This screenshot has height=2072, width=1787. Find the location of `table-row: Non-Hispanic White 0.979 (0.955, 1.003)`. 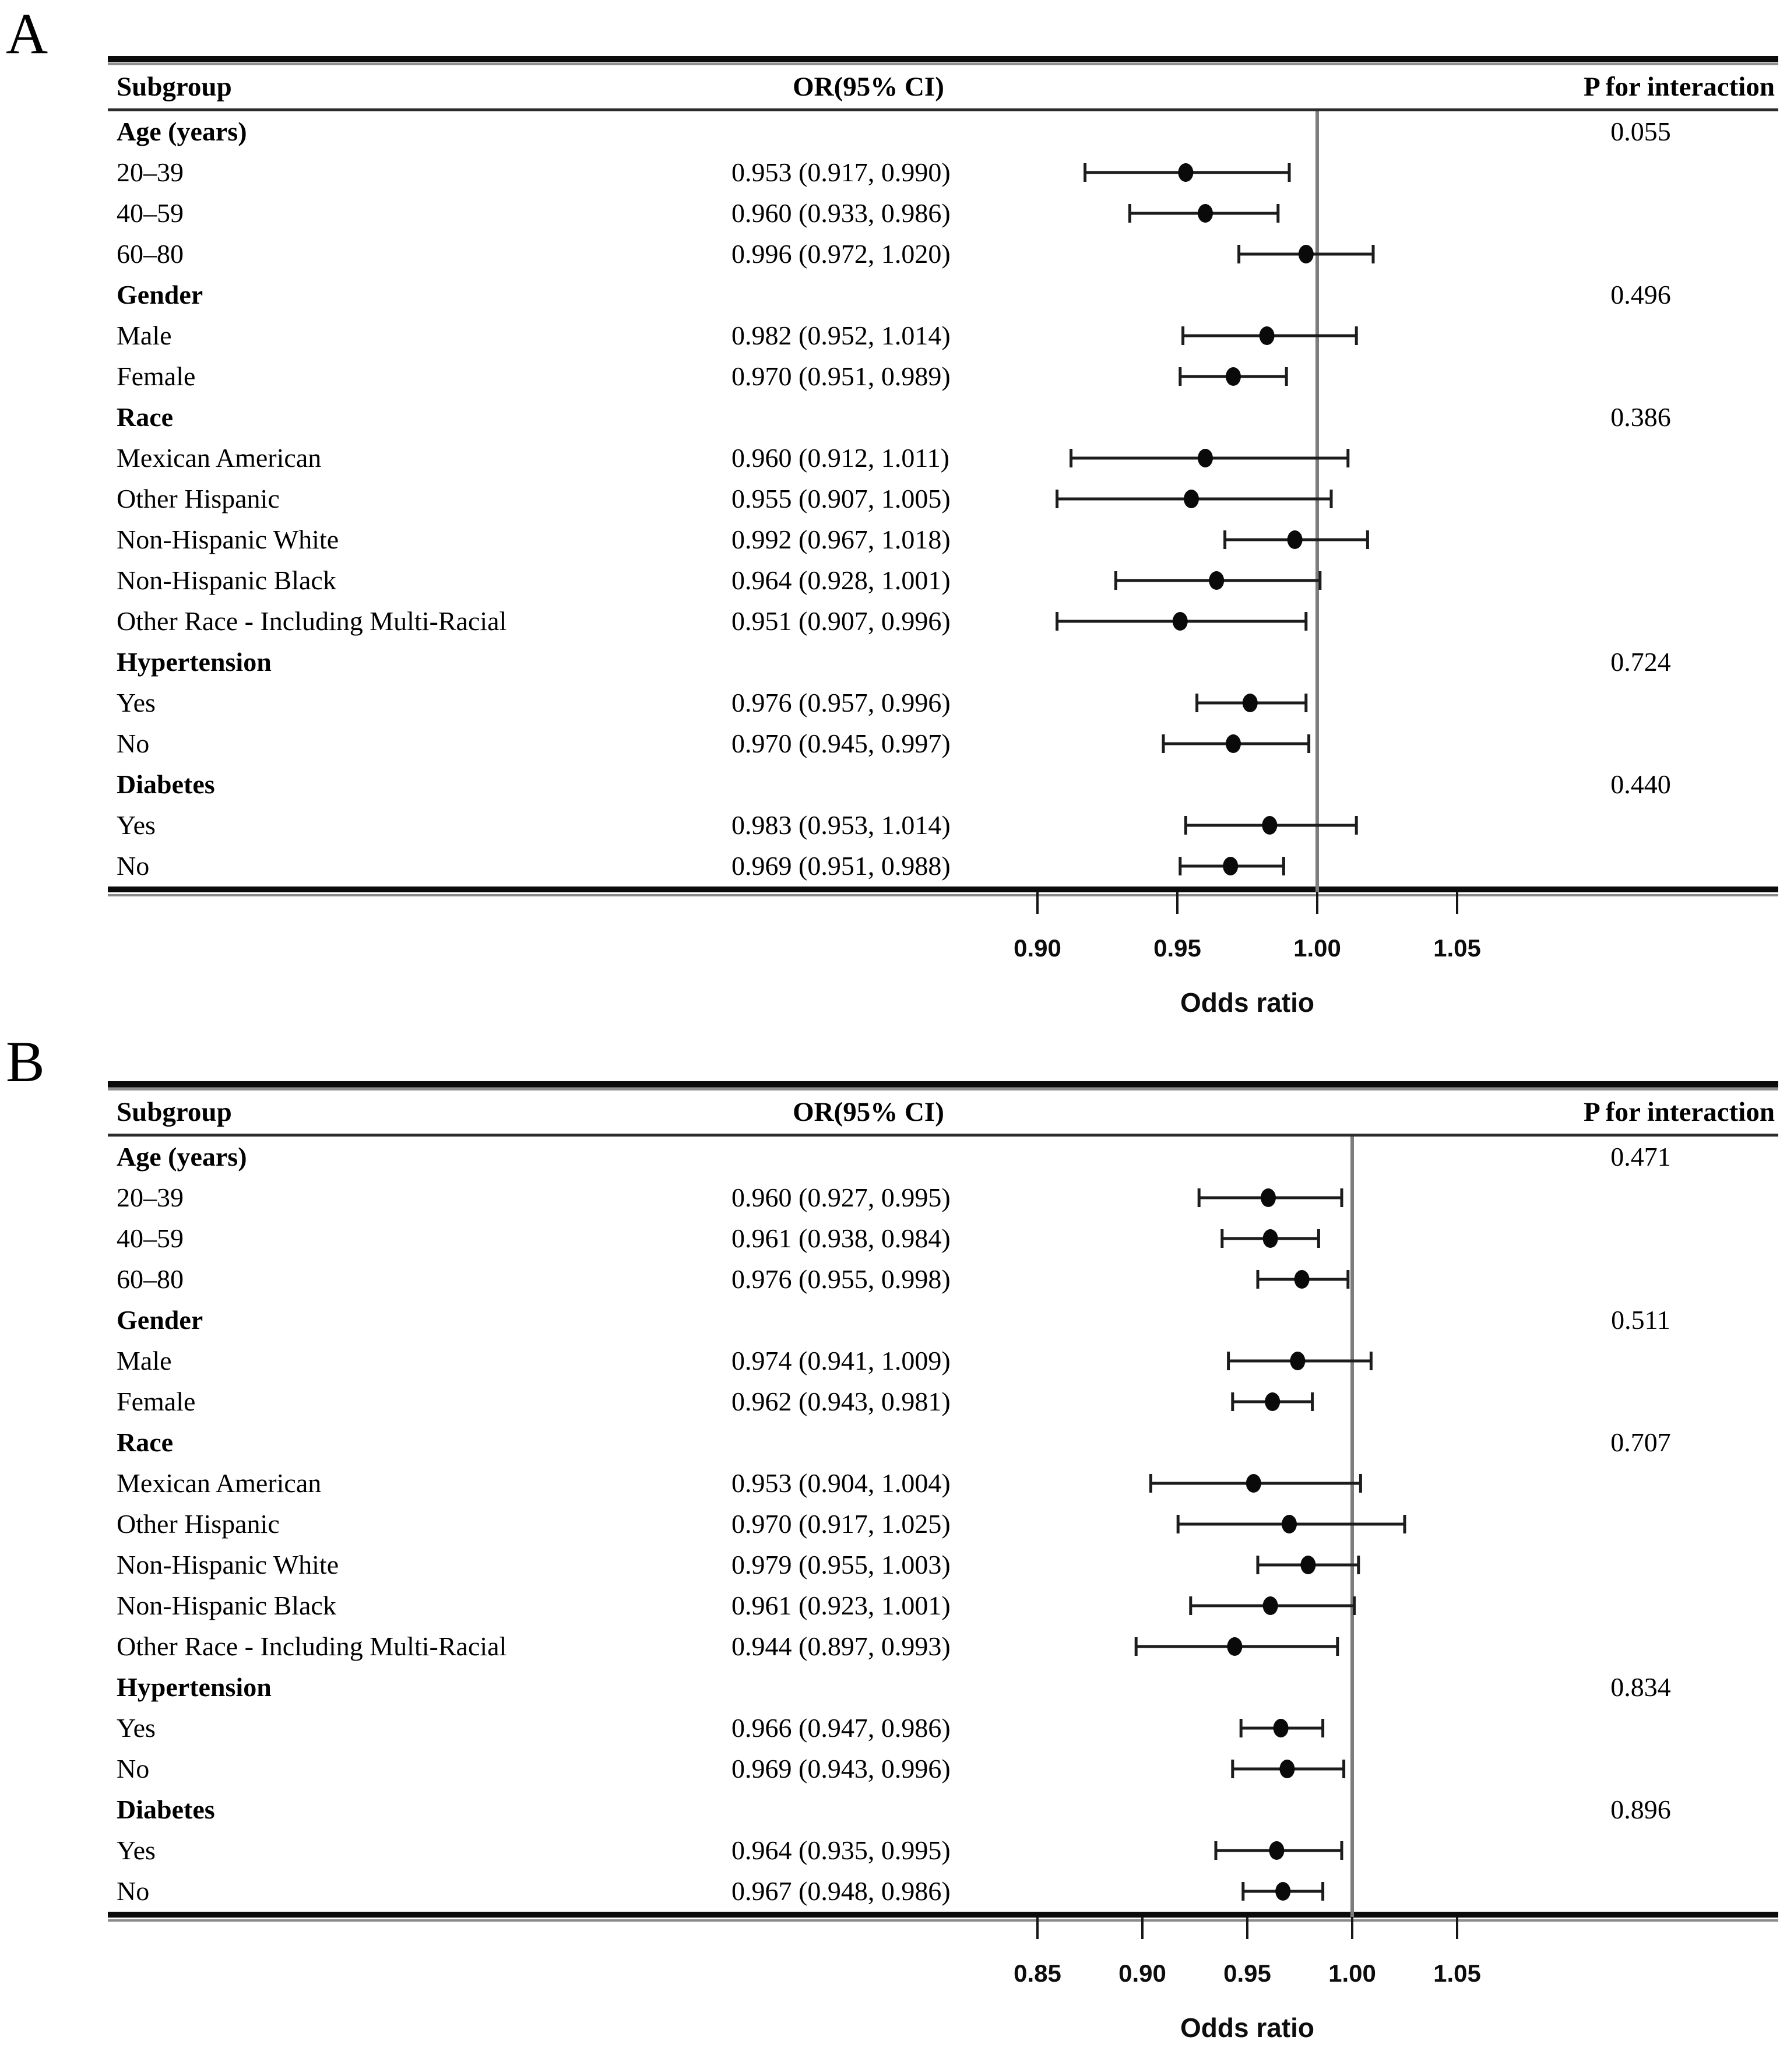

table-row: Non-Hispanic White 0.979 (0.955, 1.003) is located at coordinates (943, 1565).